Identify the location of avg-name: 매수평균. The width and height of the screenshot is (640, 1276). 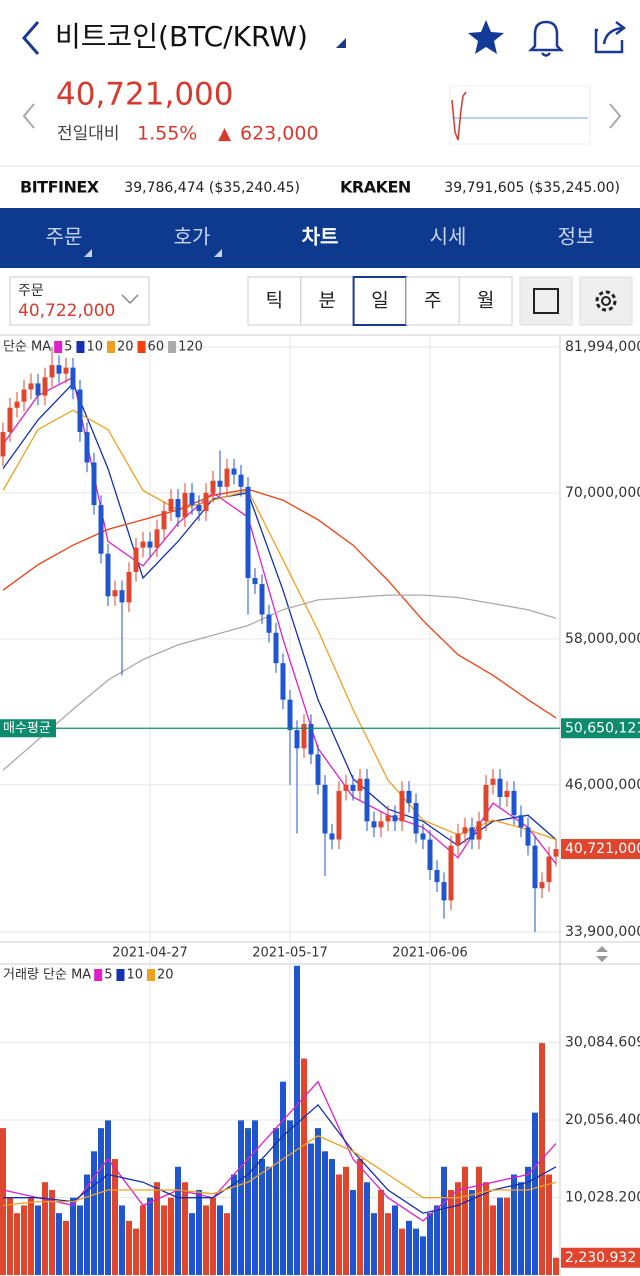
(27, 728).